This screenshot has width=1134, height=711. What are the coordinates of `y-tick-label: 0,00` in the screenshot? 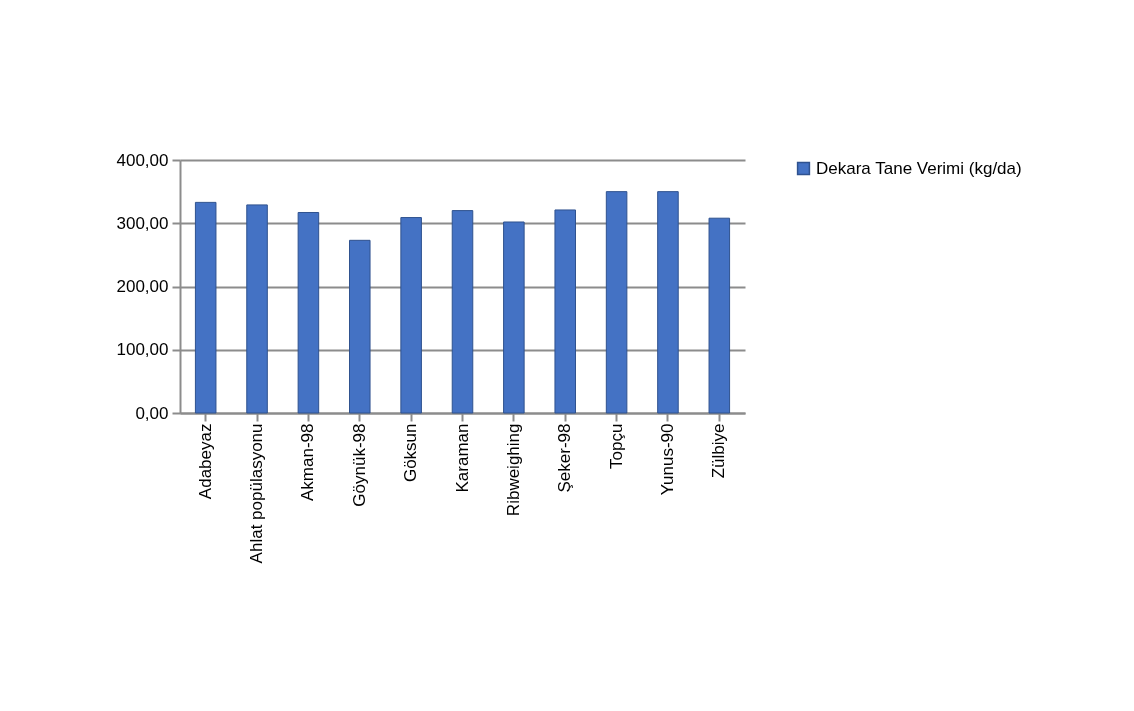 It's located at (152, 413).